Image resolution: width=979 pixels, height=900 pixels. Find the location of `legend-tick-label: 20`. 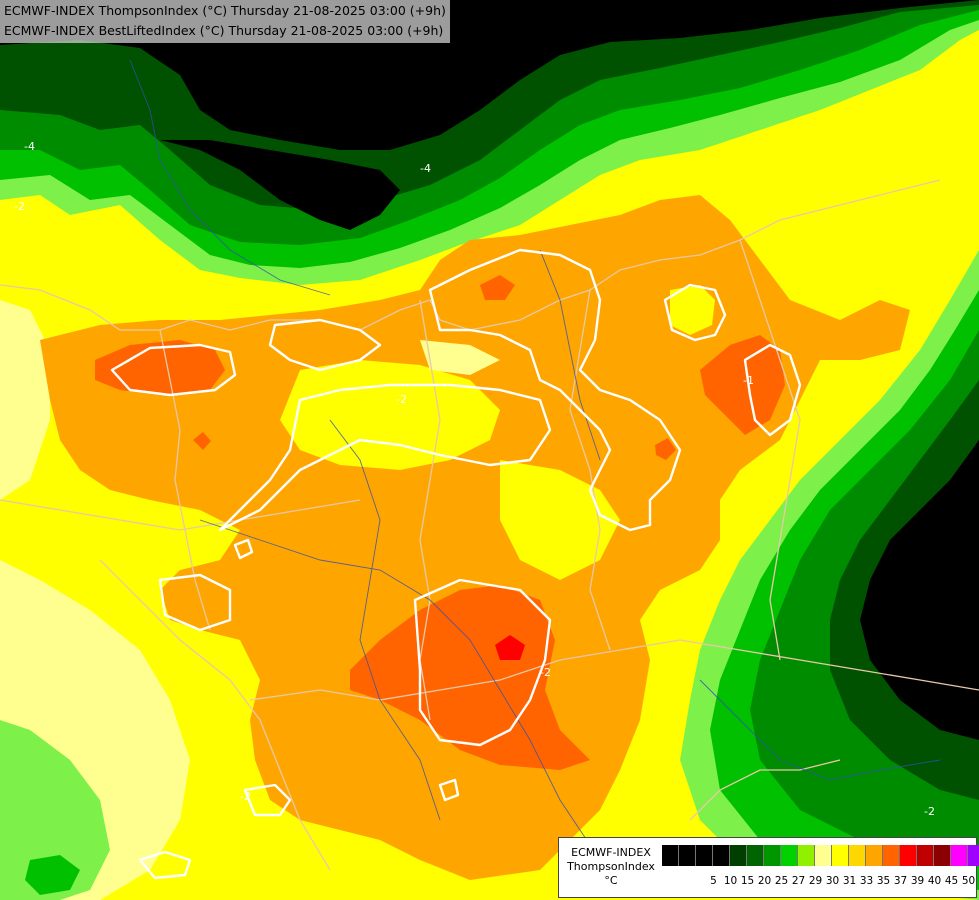

legend-tick-label: 20 is located at coordinates (764, 881).